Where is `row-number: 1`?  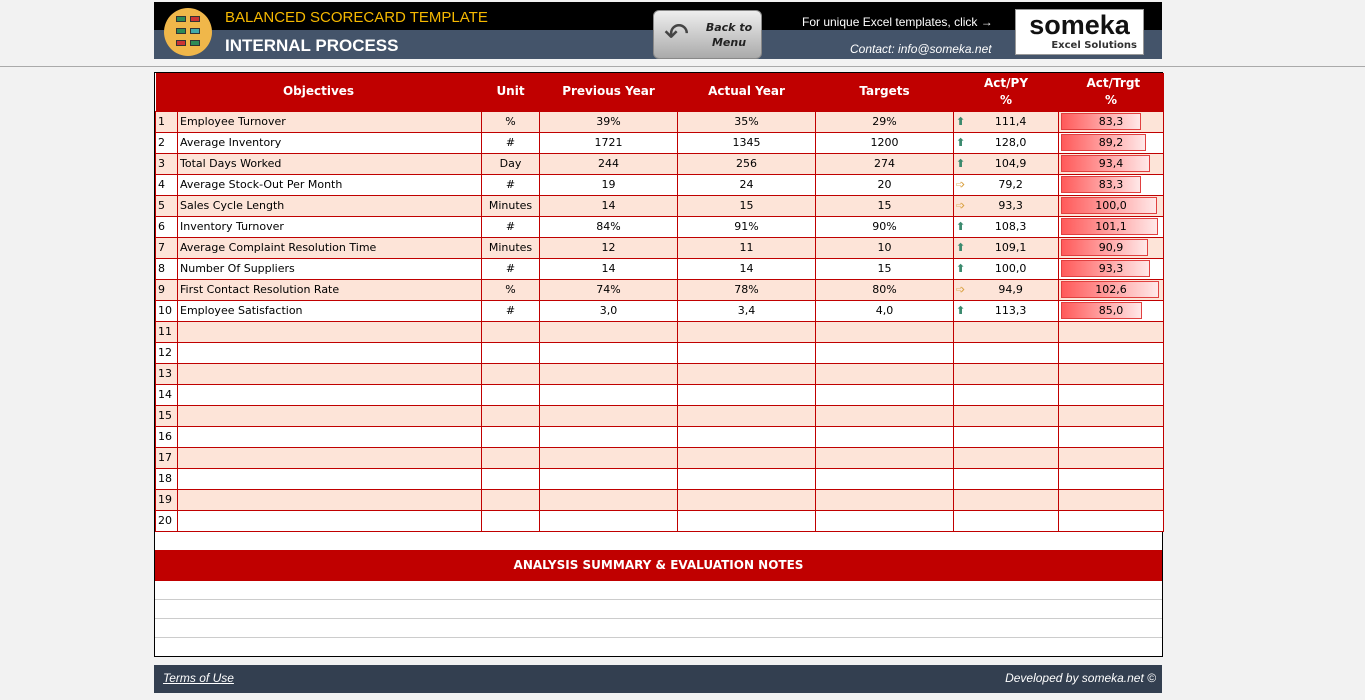
row-number: 1 is located at coordinates (166, 121).